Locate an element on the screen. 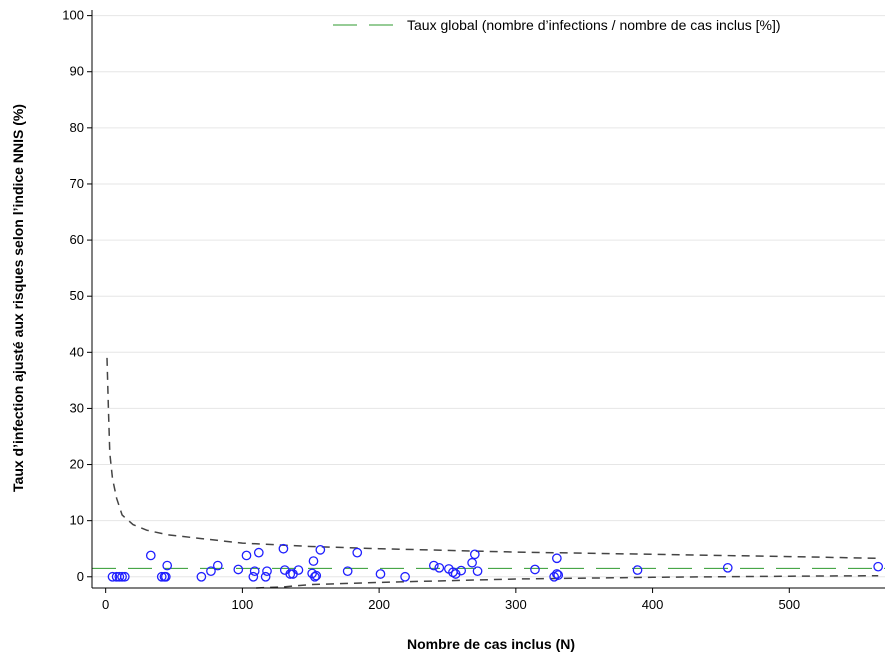 This screenshot has height=656, width=887. x-tick-label: 100 is located at coordinates (243, 604).